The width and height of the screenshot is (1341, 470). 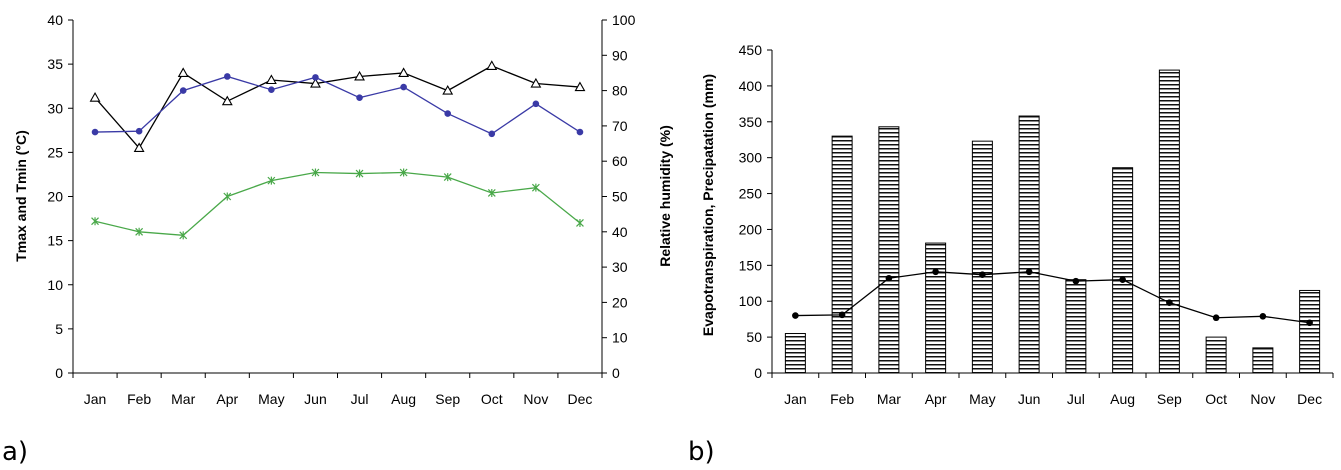 What do you see at coordinates (665, 196) in the screenshot?
I see `right-y-axis-label: Relative humidity (%)` at bounding box center [665, 196].